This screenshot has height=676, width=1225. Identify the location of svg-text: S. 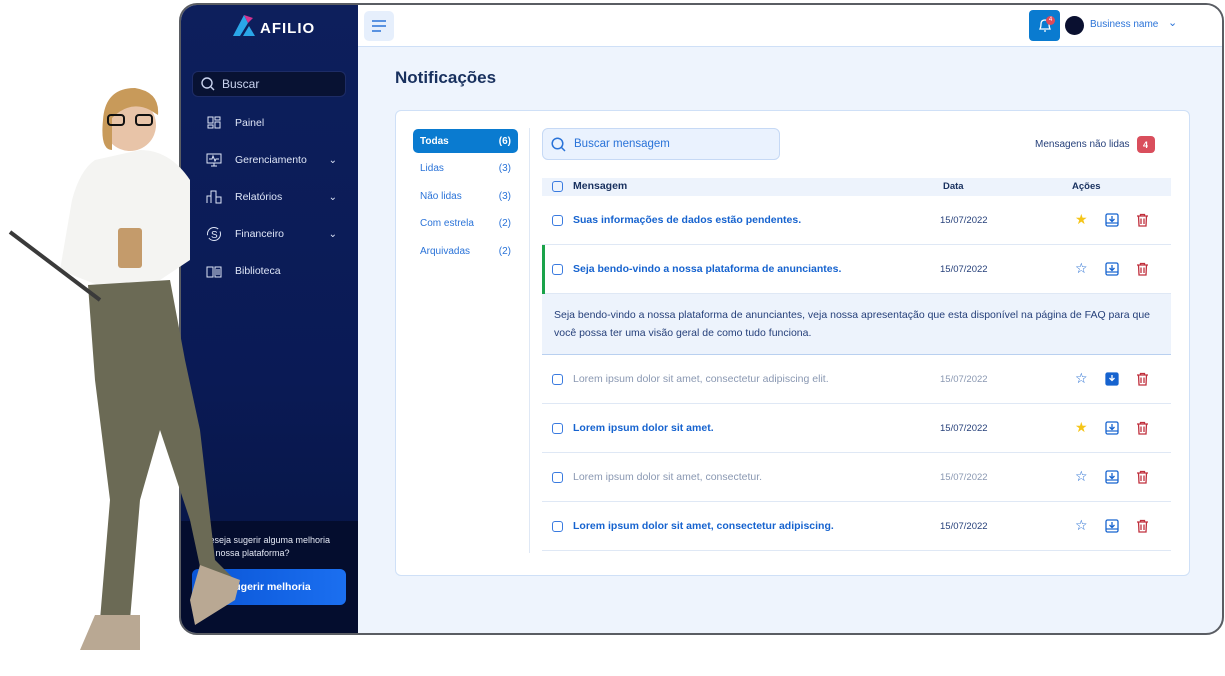
(214, 235).